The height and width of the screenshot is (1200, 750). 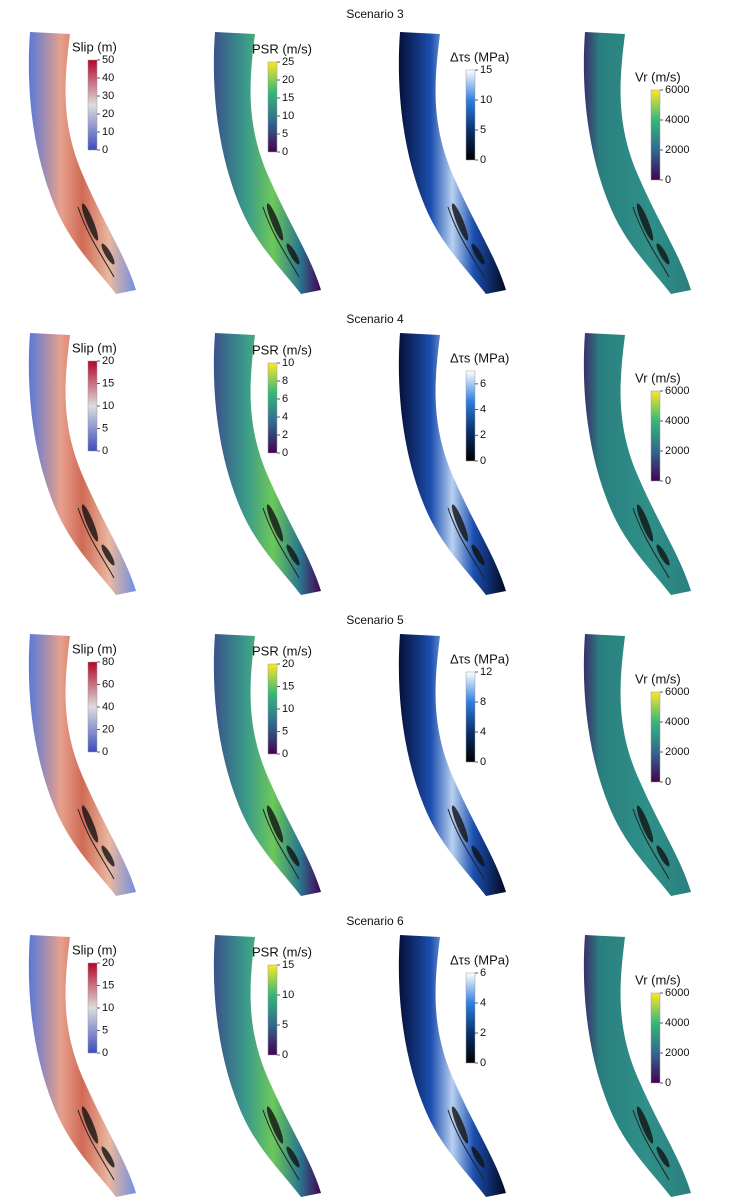 What do you see at coordinates (483, 384) in the screenshot?
I see `colorbar-tick-label: 6` at bounding box center [483, 384].